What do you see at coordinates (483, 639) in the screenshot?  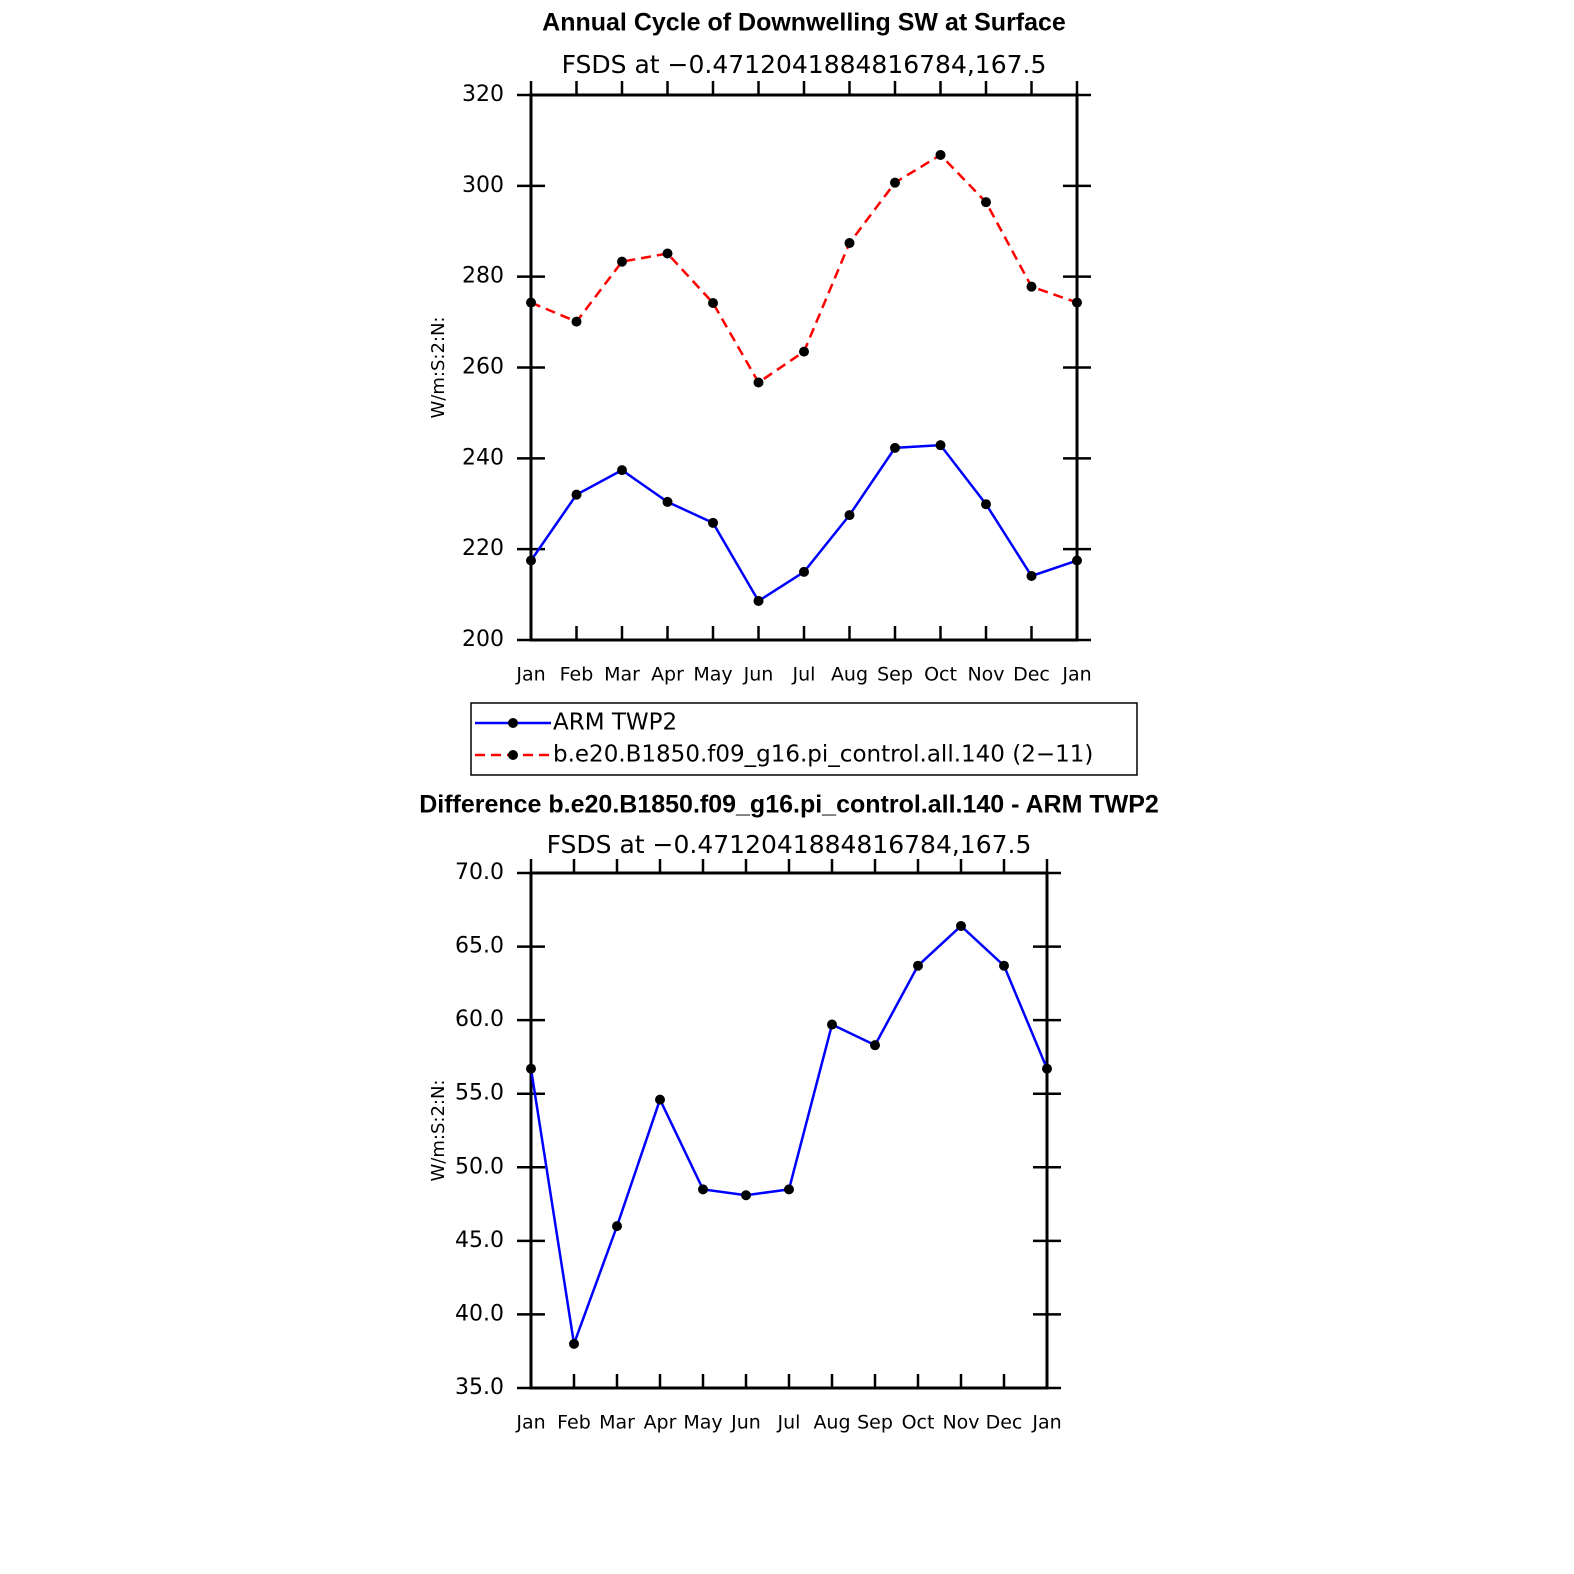 I see `y-tick-label: 200` at bounding box center [483, 639].